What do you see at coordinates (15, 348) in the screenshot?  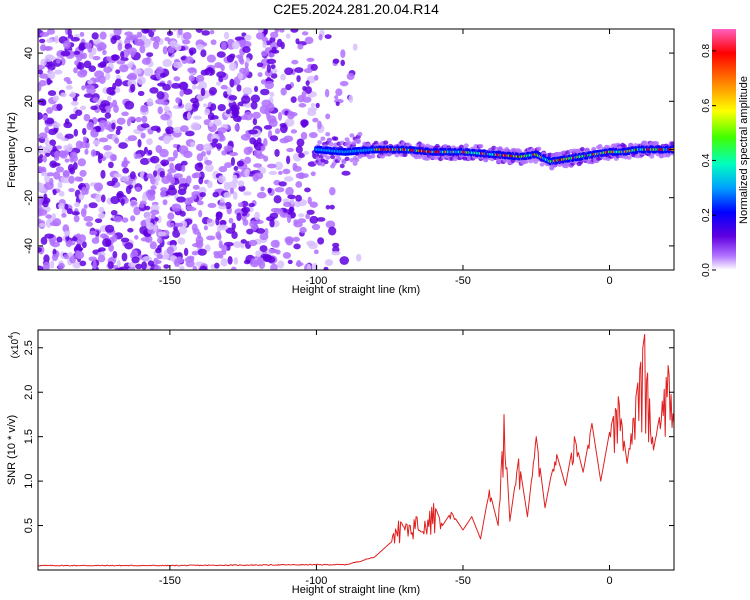 I see `snr-multiplier-base: (x10` at bounding box center [15, 348].